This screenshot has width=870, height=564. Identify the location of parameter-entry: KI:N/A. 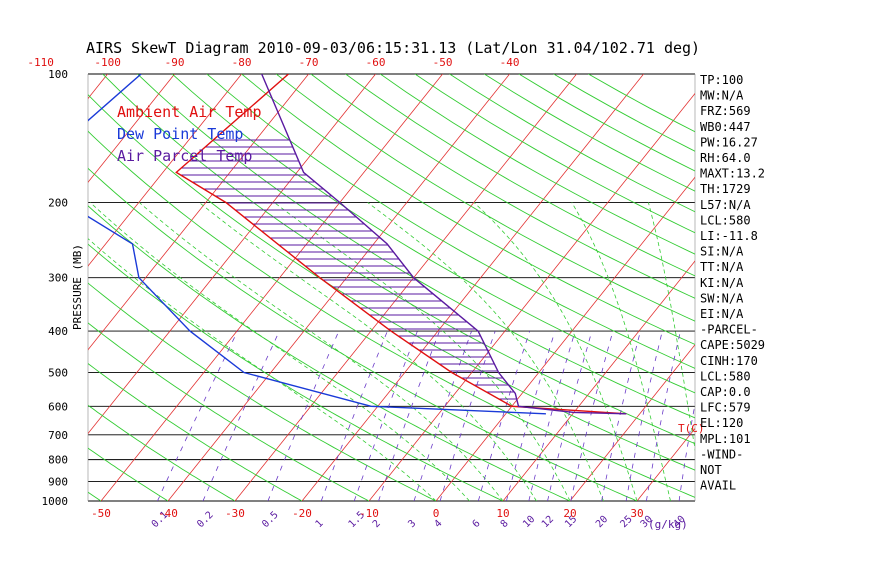
(722, 283).